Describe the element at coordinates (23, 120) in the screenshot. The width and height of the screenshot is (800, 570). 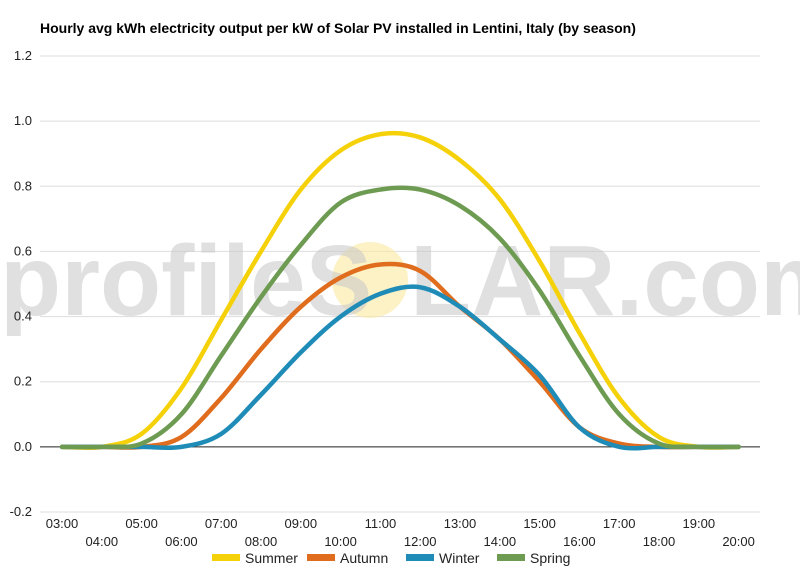
I see `y-tick-label: 1.0` at that location.